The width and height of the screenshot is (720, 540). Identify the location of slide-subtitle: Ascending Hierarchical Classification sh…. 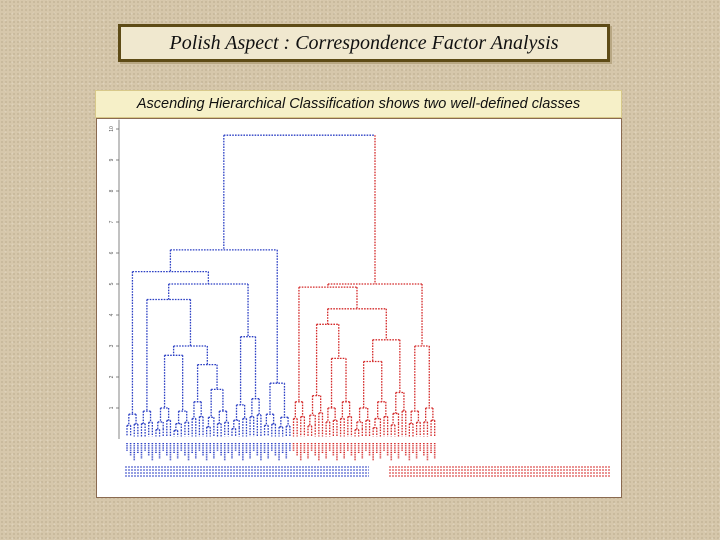
(358, 104).